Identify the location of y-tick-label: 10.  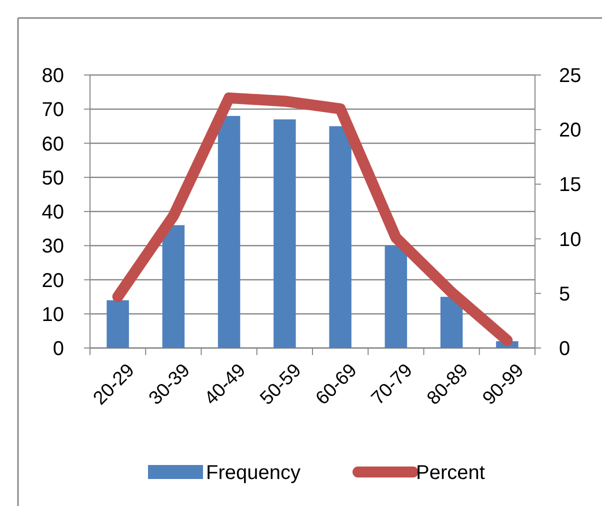
(53, 315).